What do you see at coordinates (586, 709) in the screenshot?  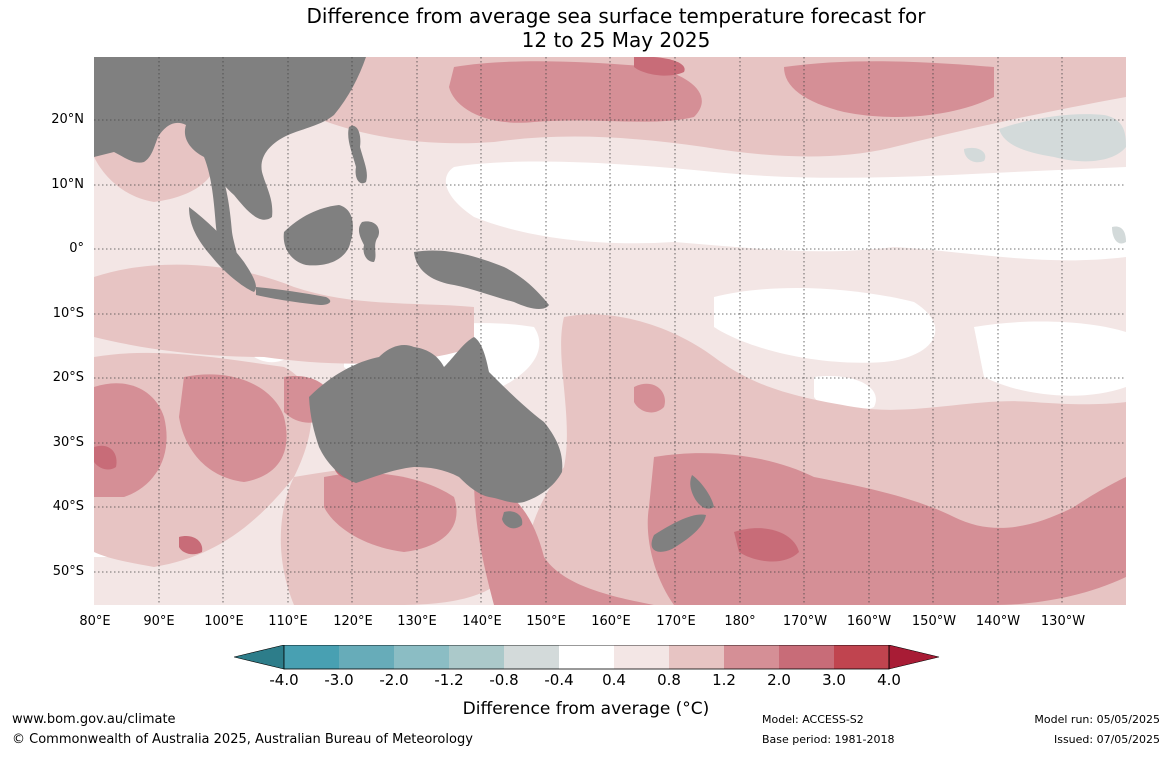 I see `colorbar-title: Difference from average (°C)` at bounding box center [586, 709].